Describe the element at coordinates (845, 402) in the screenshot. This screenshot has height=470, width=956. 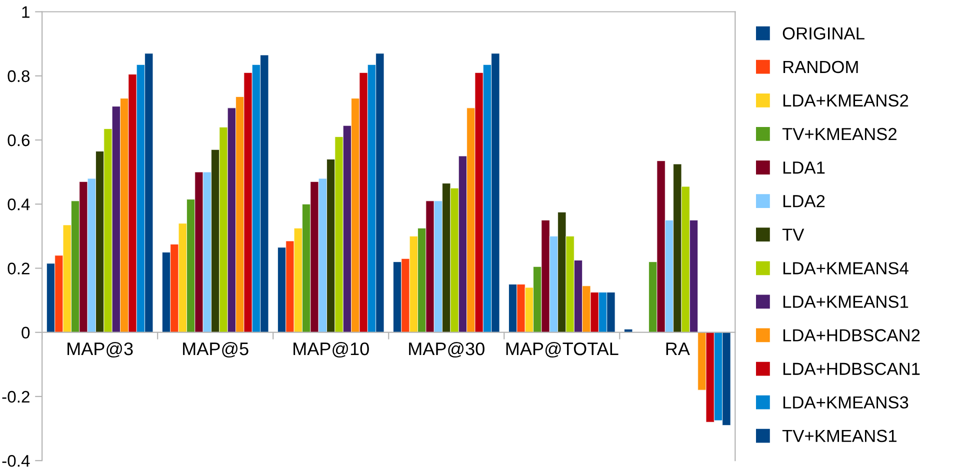
I see `legend-label: LDA+KMEANS3` at that location.